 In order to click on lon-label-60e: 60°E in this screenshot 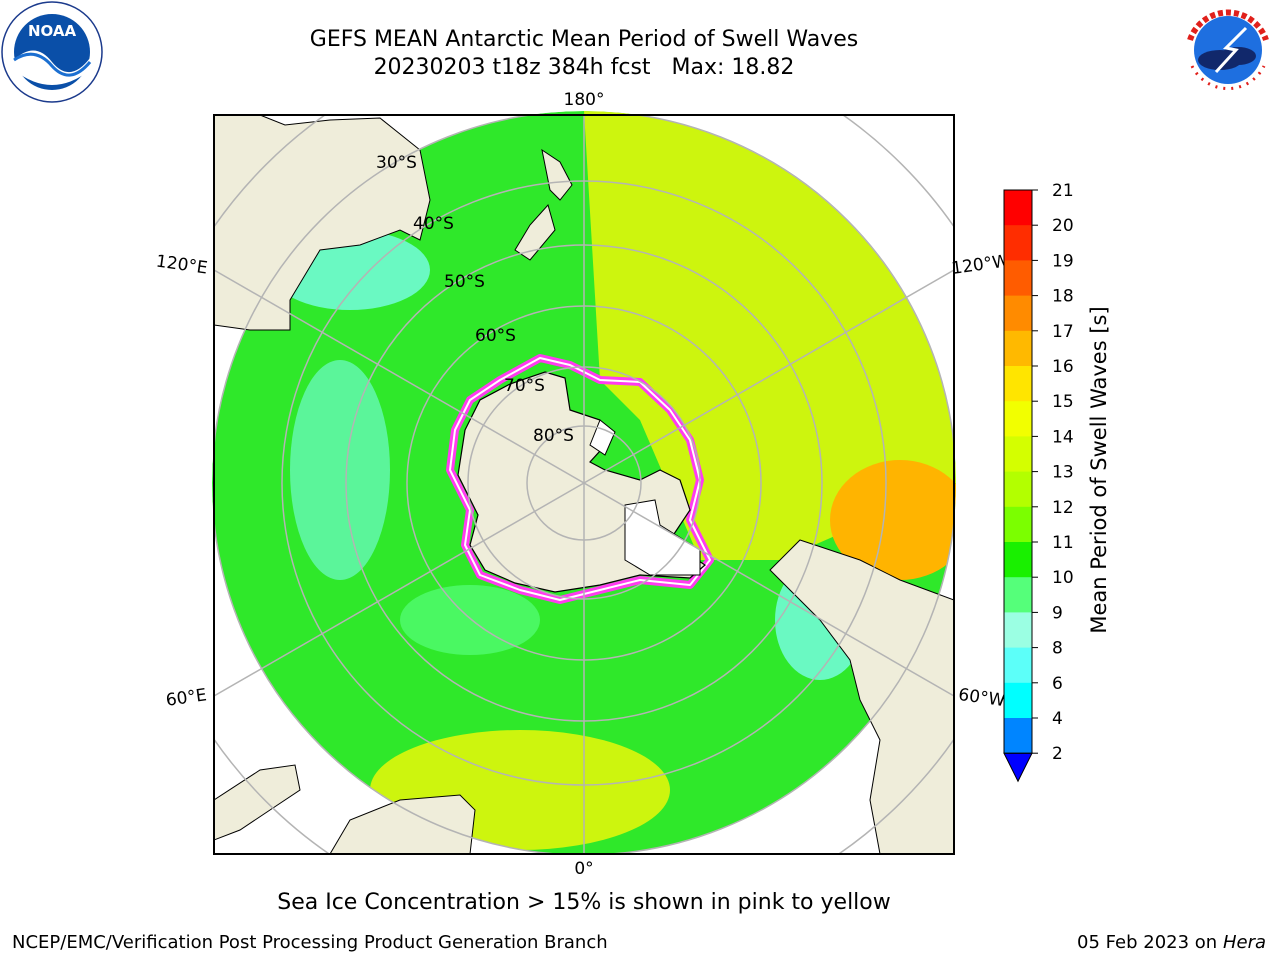, I will do `click(186, 697)`.